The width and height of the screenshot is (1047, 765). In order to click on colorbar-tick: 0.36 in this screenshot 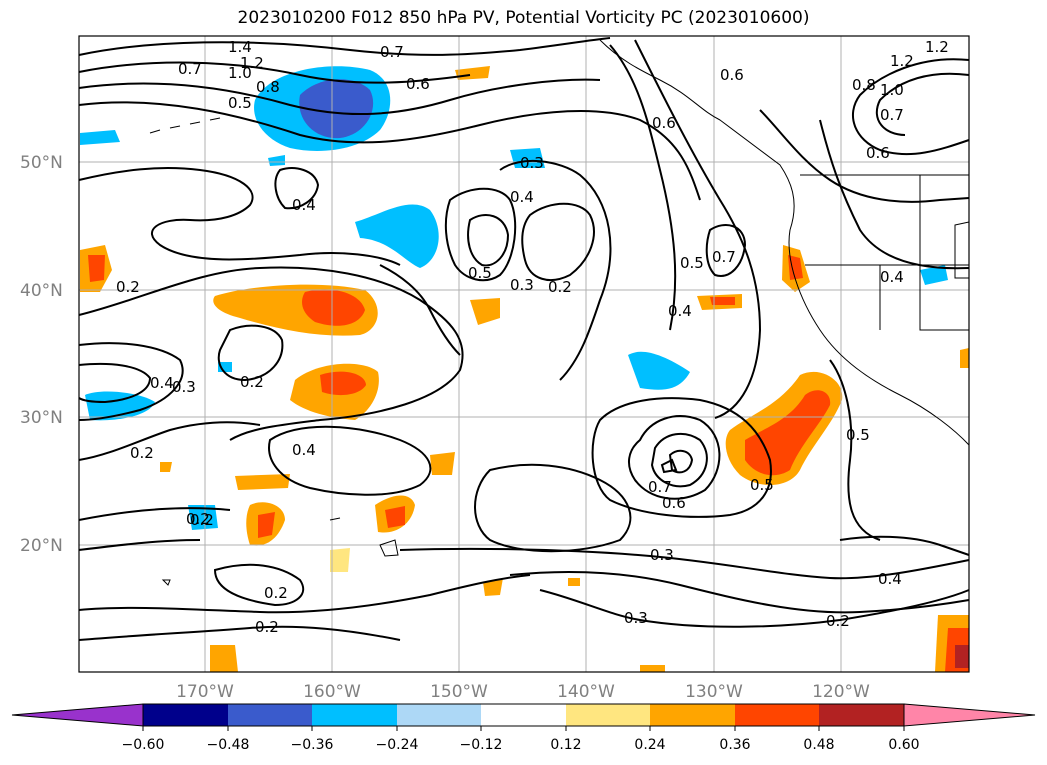, I will do `click(734, 745)`.